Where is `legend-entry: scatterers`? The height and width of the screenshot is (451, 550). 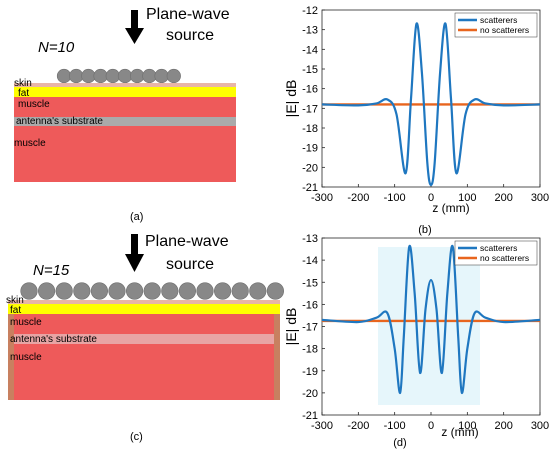 legend-entry: scatterers is located at coordinates (498, 20).